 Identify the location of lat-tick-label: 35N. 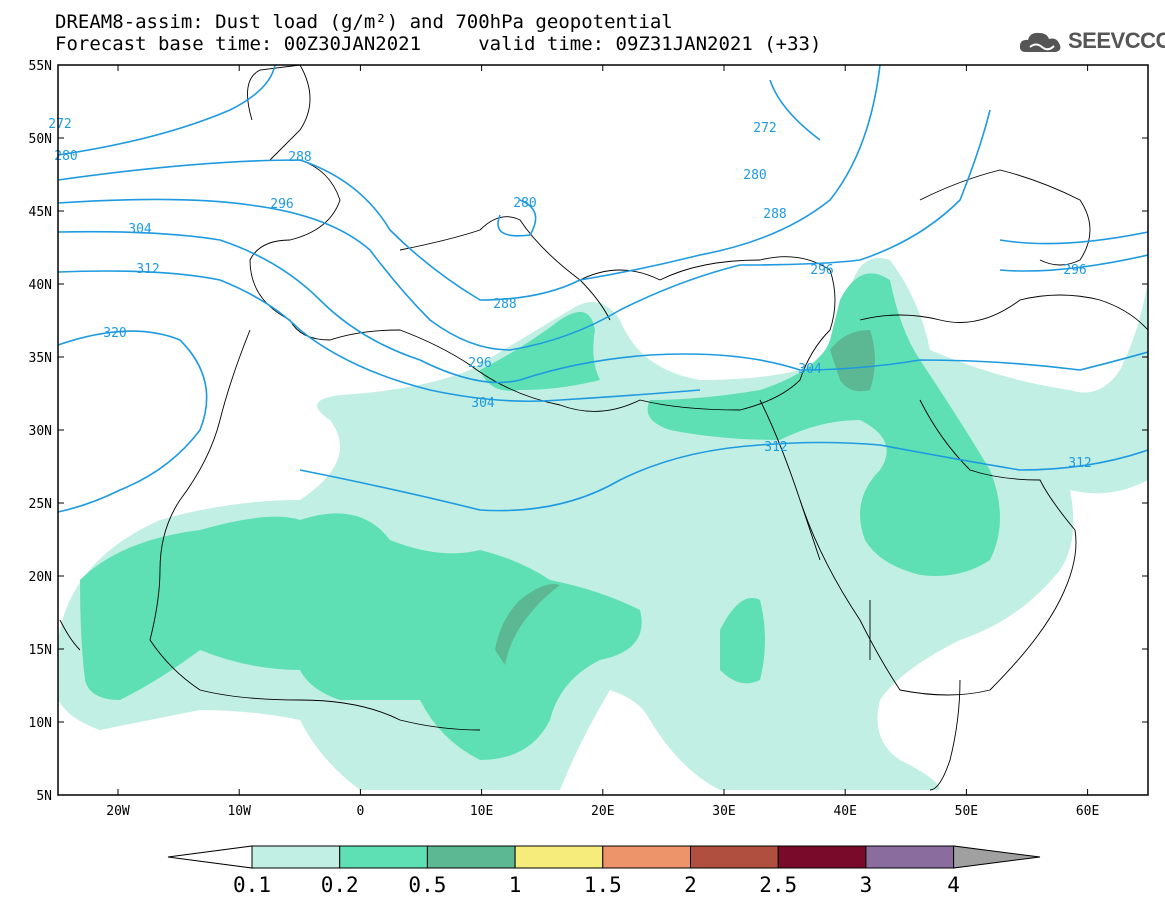
(40, 358).